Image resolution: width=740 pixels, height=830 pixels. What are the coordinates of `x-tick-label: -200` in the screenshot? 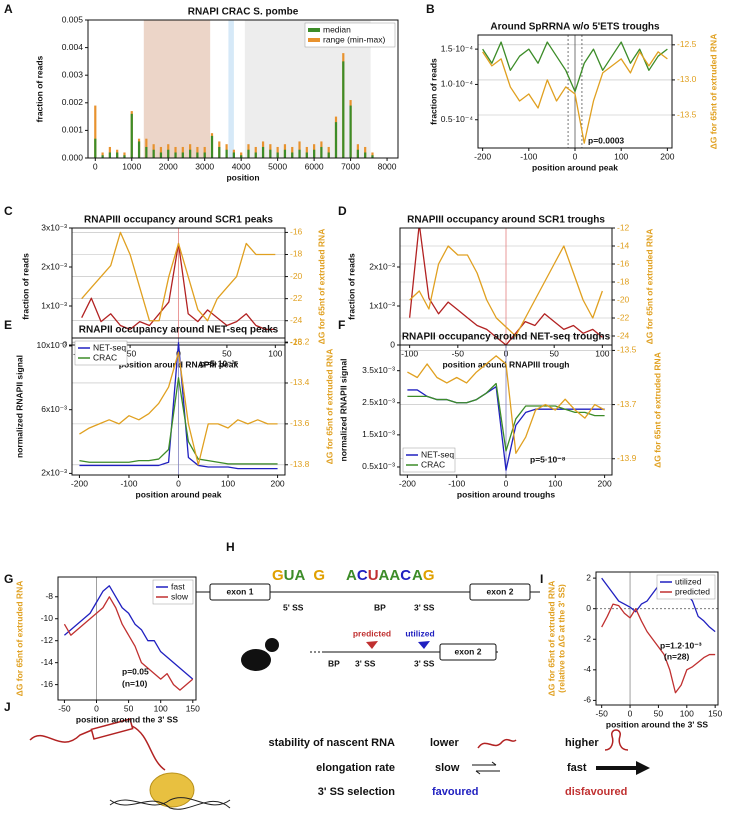 It's located at (79, 483).